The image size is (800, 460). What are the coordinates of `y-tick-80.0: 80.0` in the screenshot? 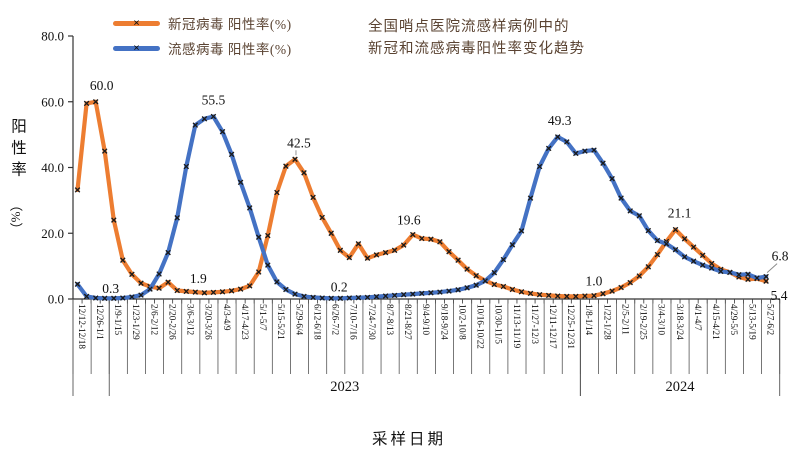 It's located at (52, 36).